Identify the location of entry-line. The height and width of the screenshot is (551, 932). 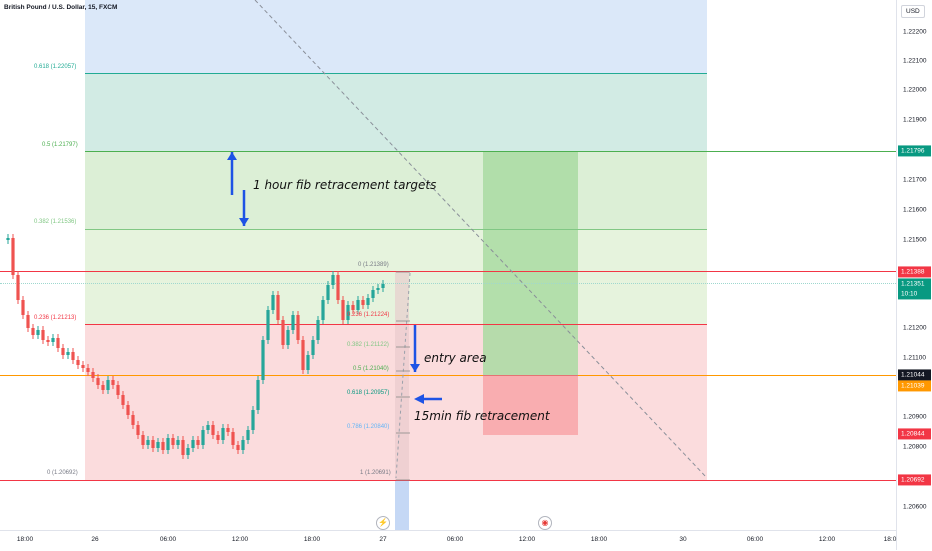
(448, 375).